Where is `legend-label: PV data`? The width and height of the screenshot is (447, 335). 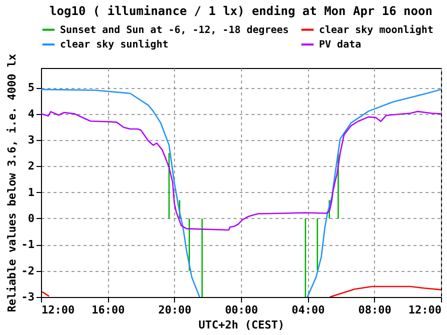 legend-label: PV data is located at coordinates (340, 45).